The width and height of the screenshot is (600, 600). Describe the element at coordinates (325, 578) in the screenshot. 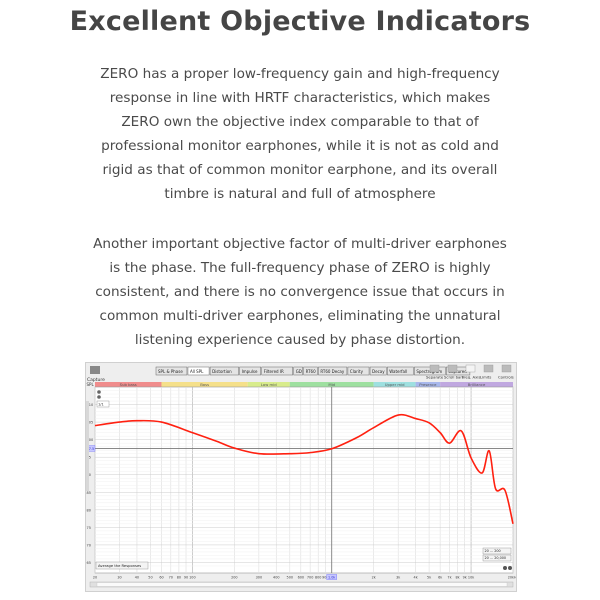

I see `x-tick-label: 900` at that location.